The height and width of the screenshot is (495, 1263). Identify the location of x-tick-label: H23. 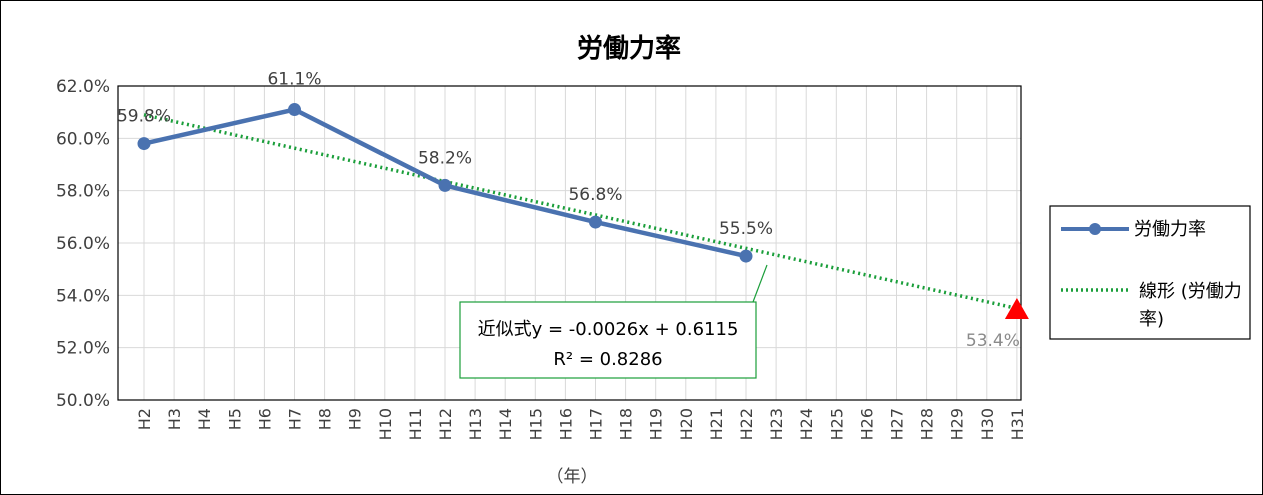
(776, 424).